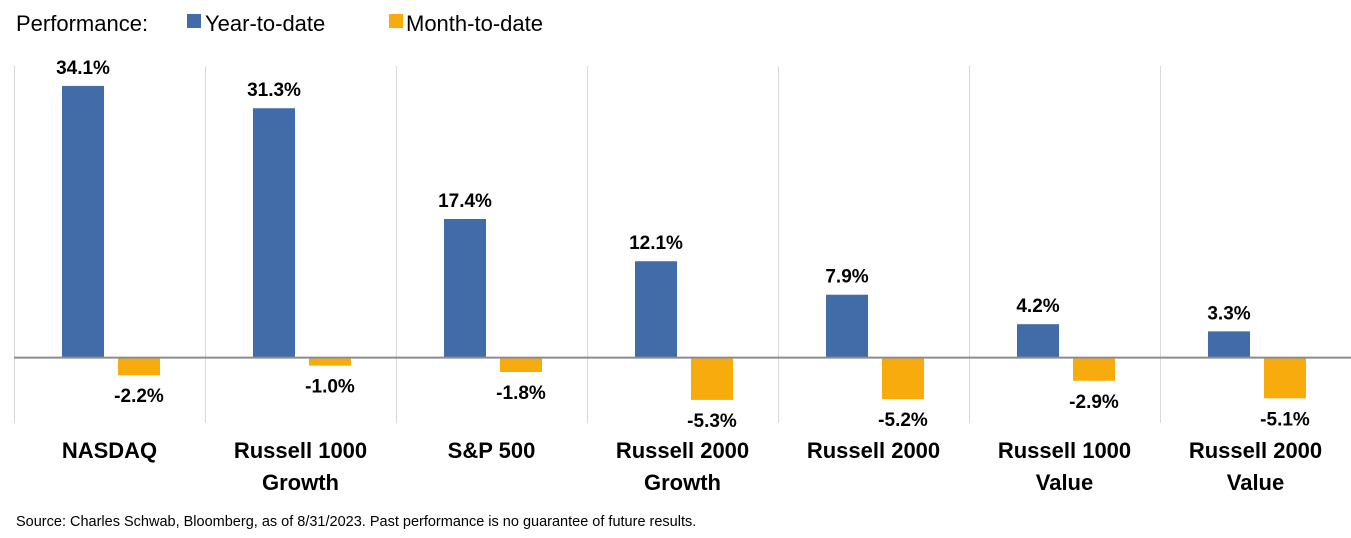 The width and height of the screenshot is (1351, 538). I want to click on category-label-s-p-500: S&P 500, so click(492, 450).